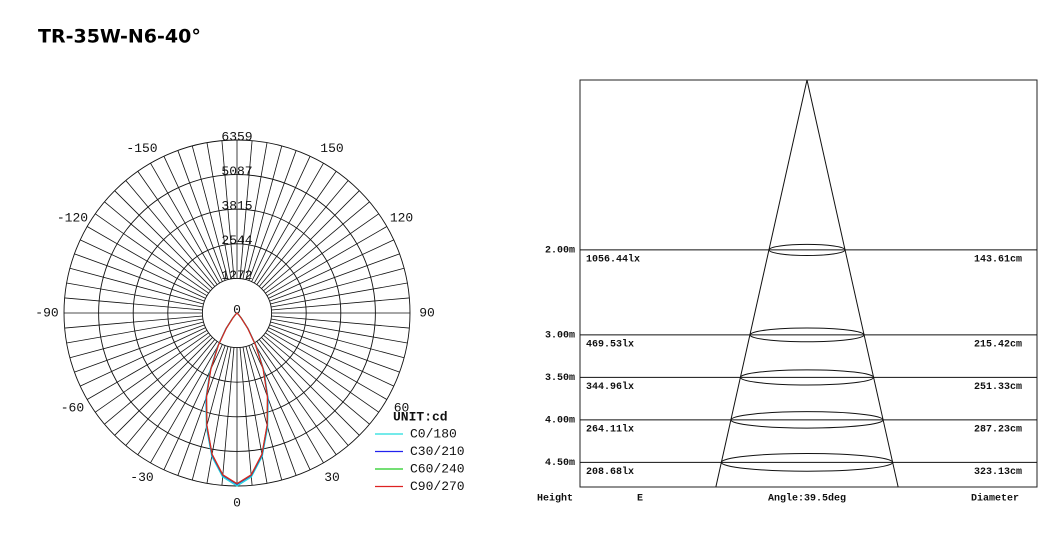 The width and height of the screenshot is (1047, 550). I want to click on r-tick-label: 1272, so click(236, 275).